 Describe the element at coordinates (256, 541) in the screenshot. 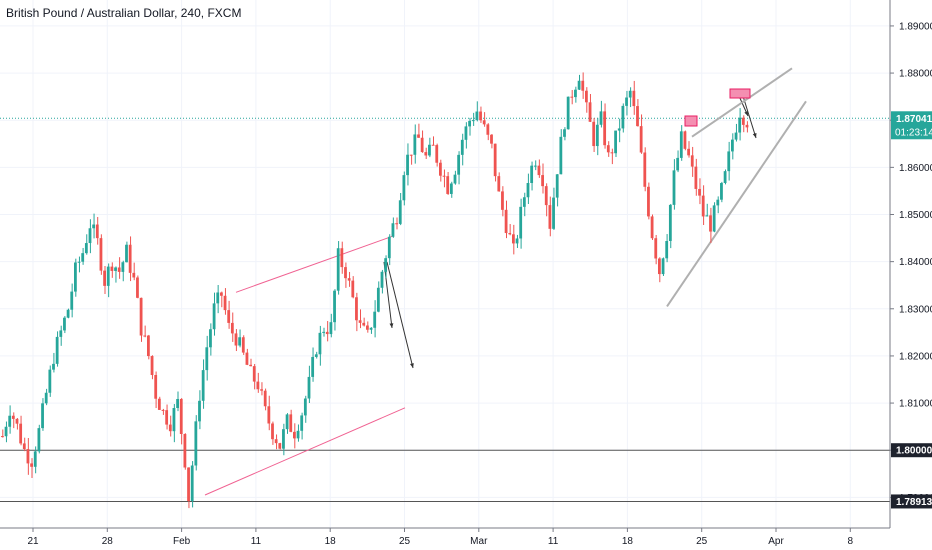

I see `x-tick-label: 11` at that location.